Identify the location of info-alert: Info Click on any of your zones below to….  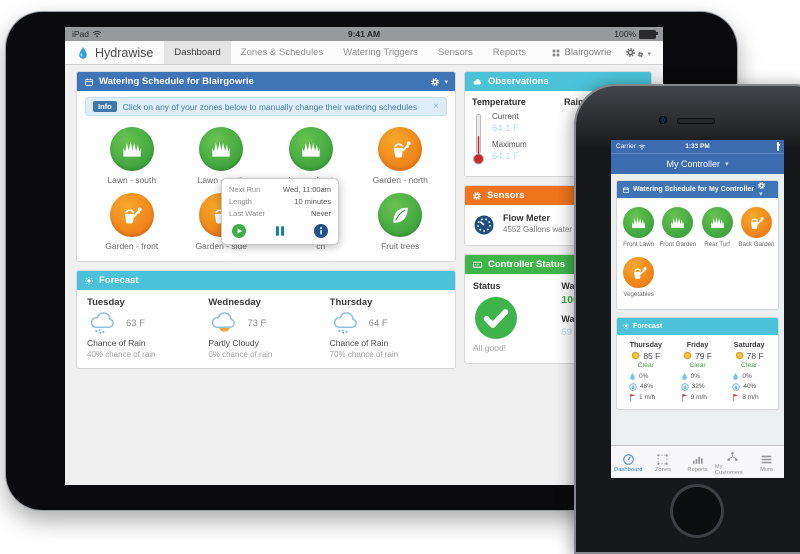
(266, 106).